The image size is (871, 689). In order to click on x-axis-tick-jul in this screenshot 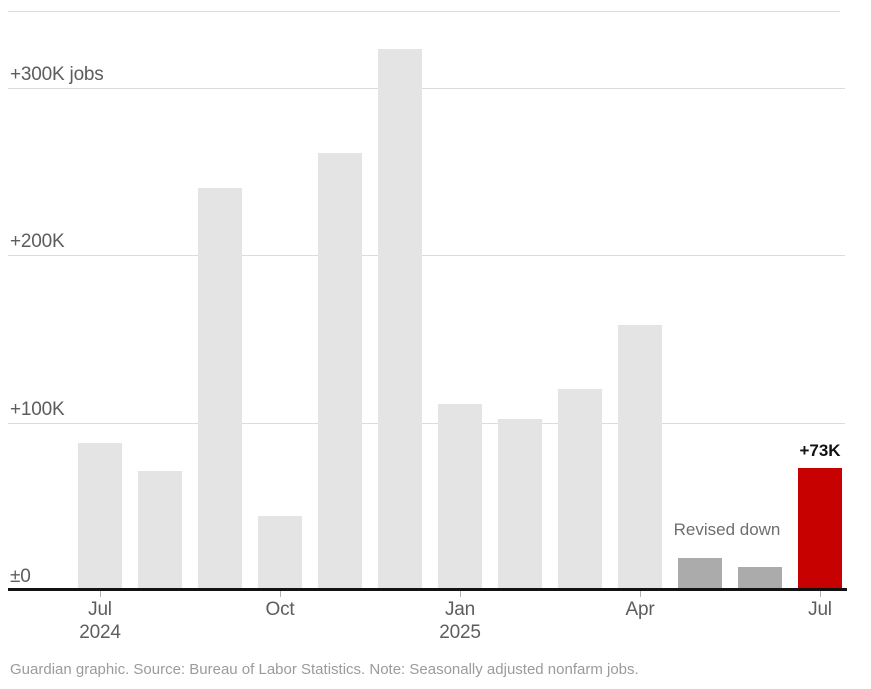, I will do `click(820, 594)`.